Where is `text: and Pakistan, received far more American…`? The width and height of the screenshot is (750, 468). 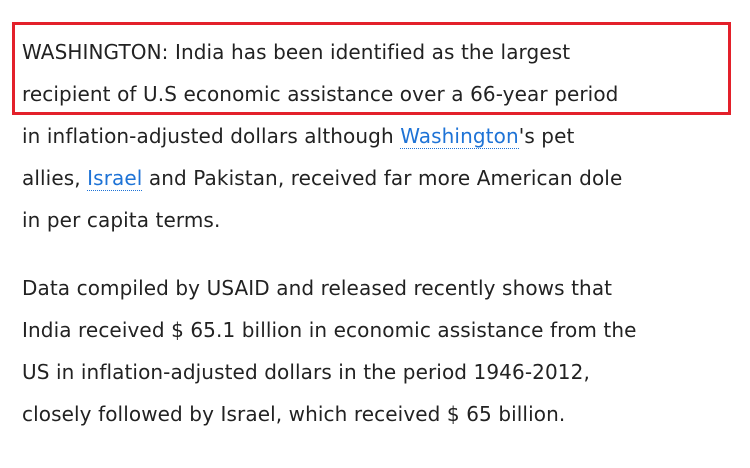 text: and Pakistan, received far more American… is located at coordinates (382, 178).